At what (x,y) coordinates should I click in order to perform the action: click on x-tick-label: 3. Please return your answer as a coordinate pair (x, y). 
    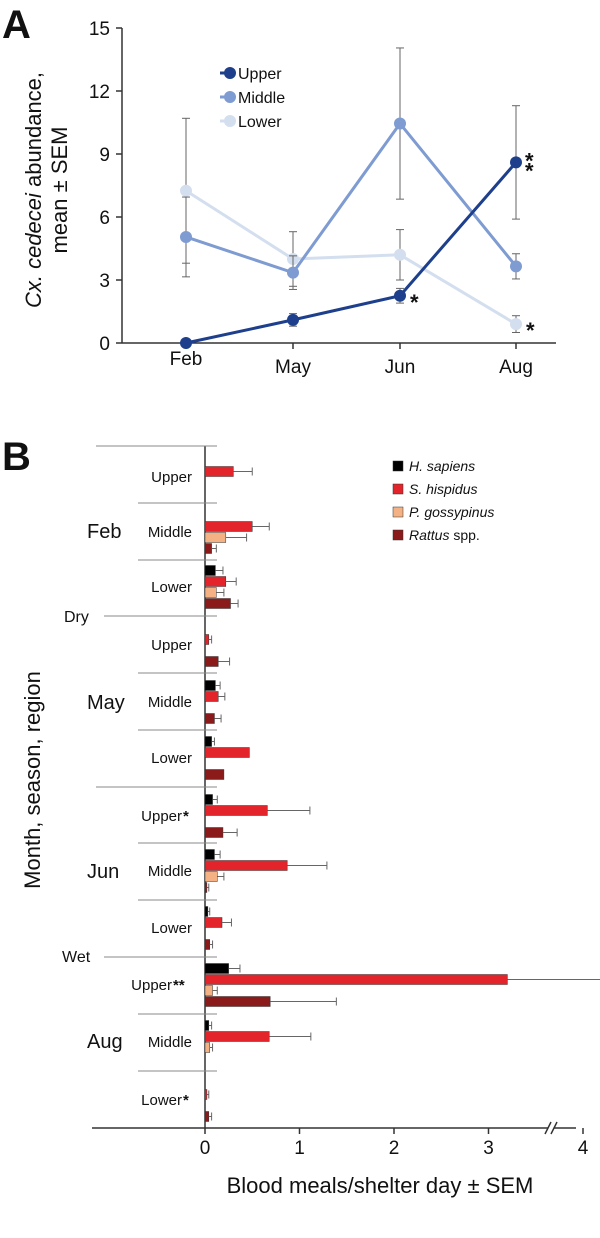
    Looking at the image, I should click on (488, 1148).